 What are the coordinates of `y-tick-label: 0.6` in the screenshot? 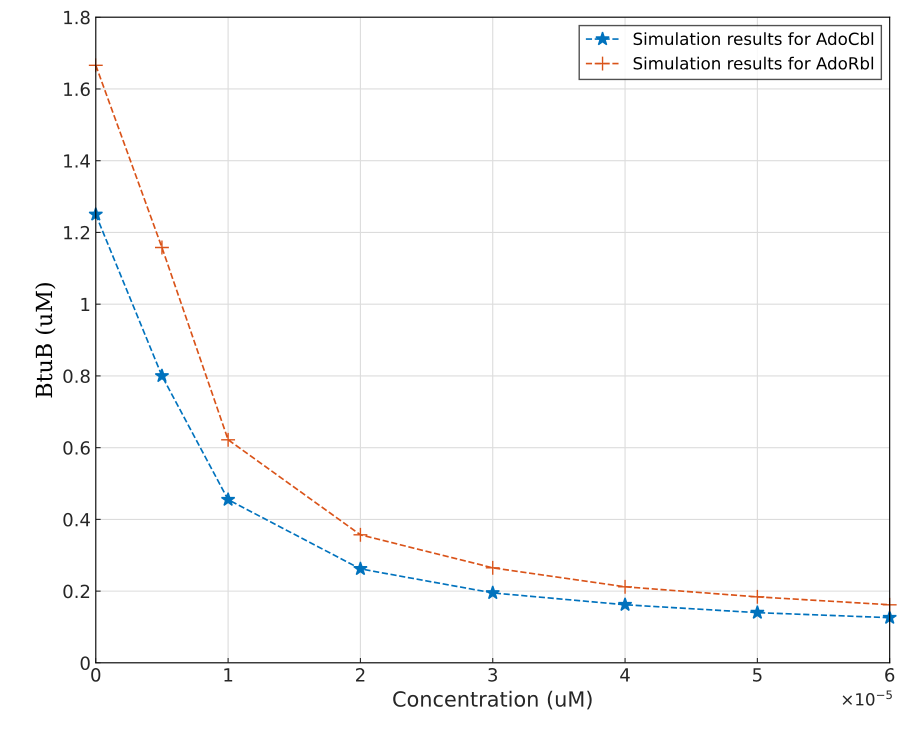 It's located at (76, 448).